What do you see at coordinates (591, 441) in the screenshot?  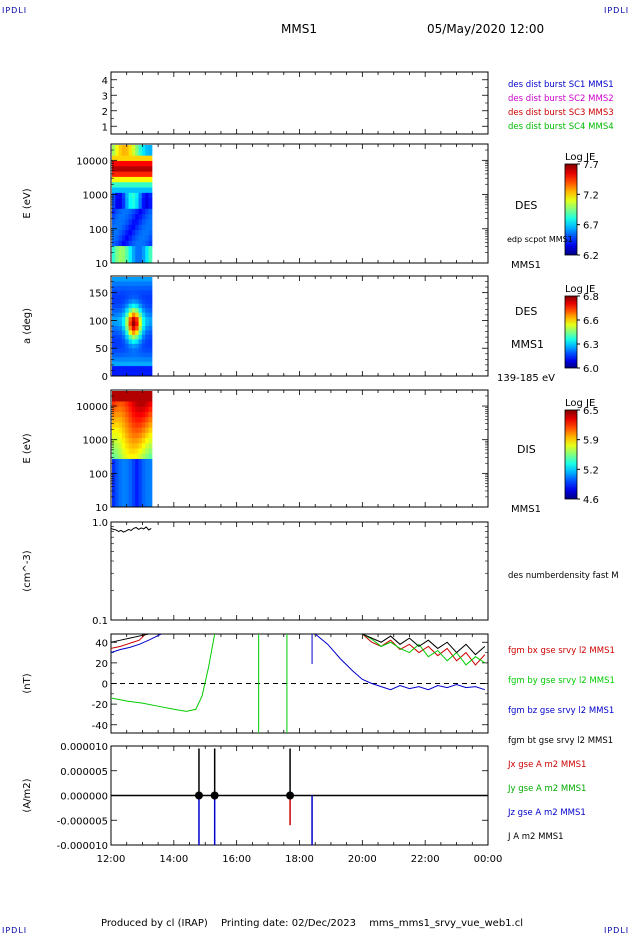 I see `colorbar-tick-label: 5.9` at bounding box center [591, 441].